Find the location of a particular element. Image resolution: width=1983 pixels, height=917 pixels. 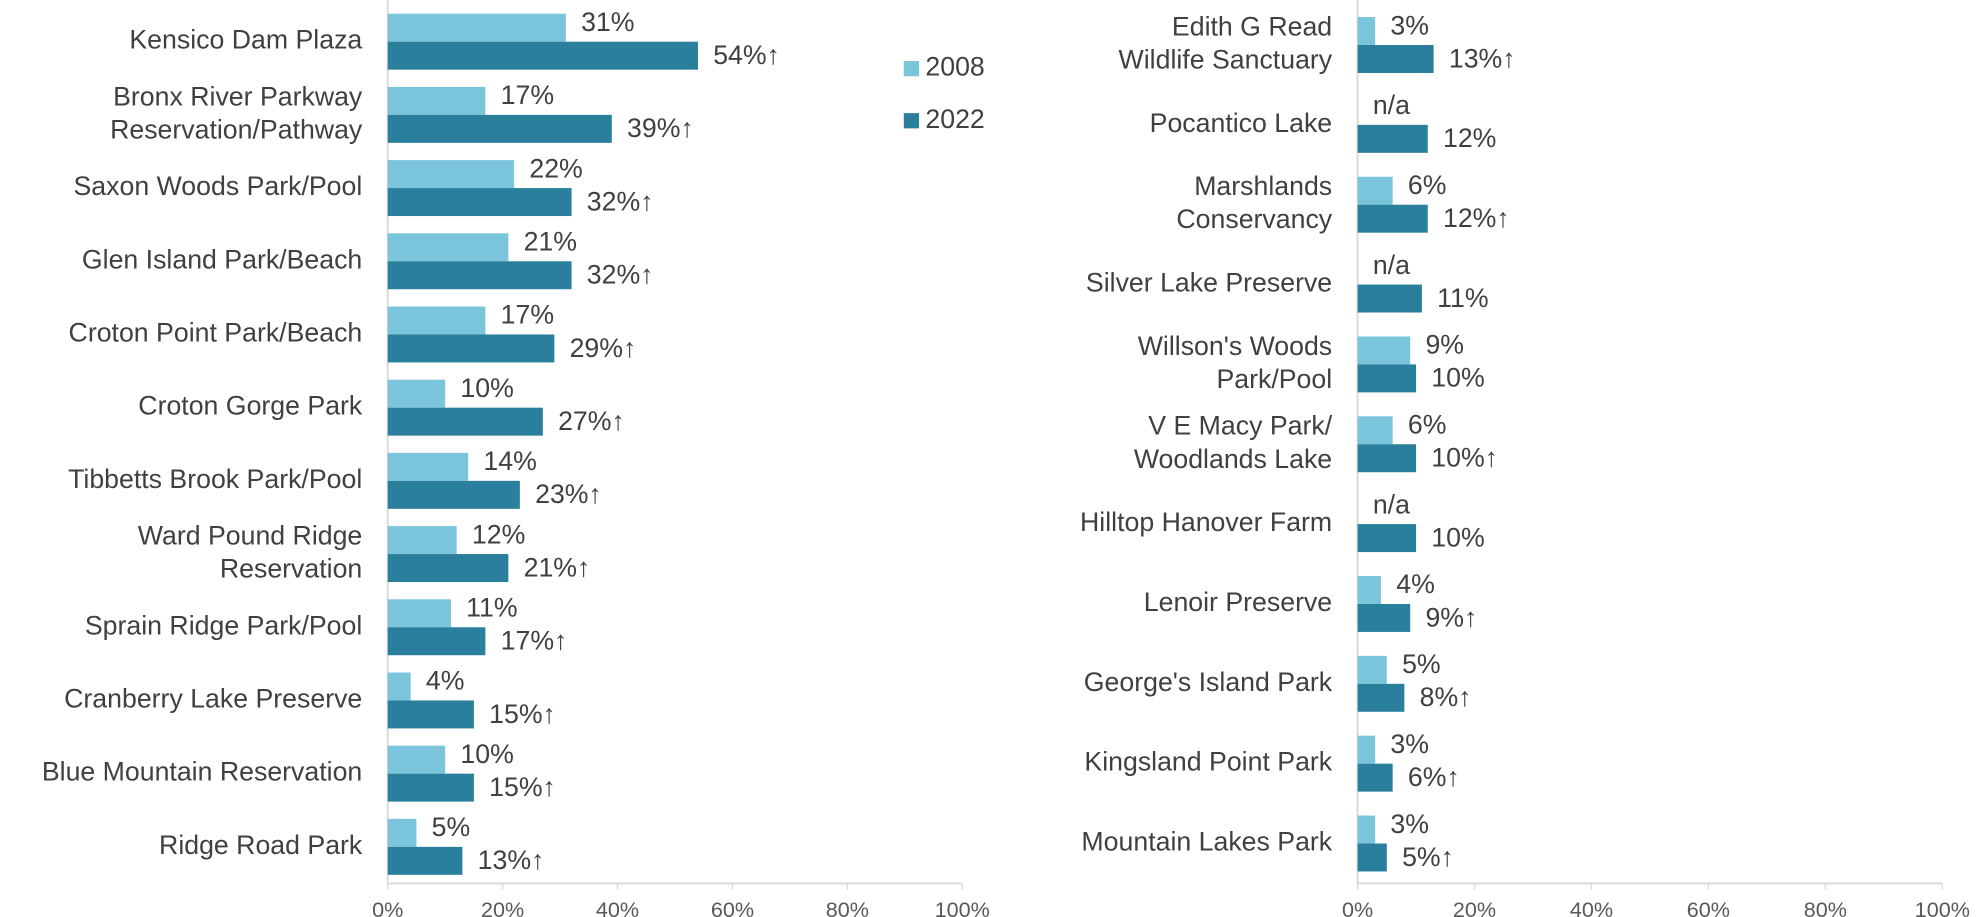

value-label: 10%↑ is located at coordinates (1464, 458).